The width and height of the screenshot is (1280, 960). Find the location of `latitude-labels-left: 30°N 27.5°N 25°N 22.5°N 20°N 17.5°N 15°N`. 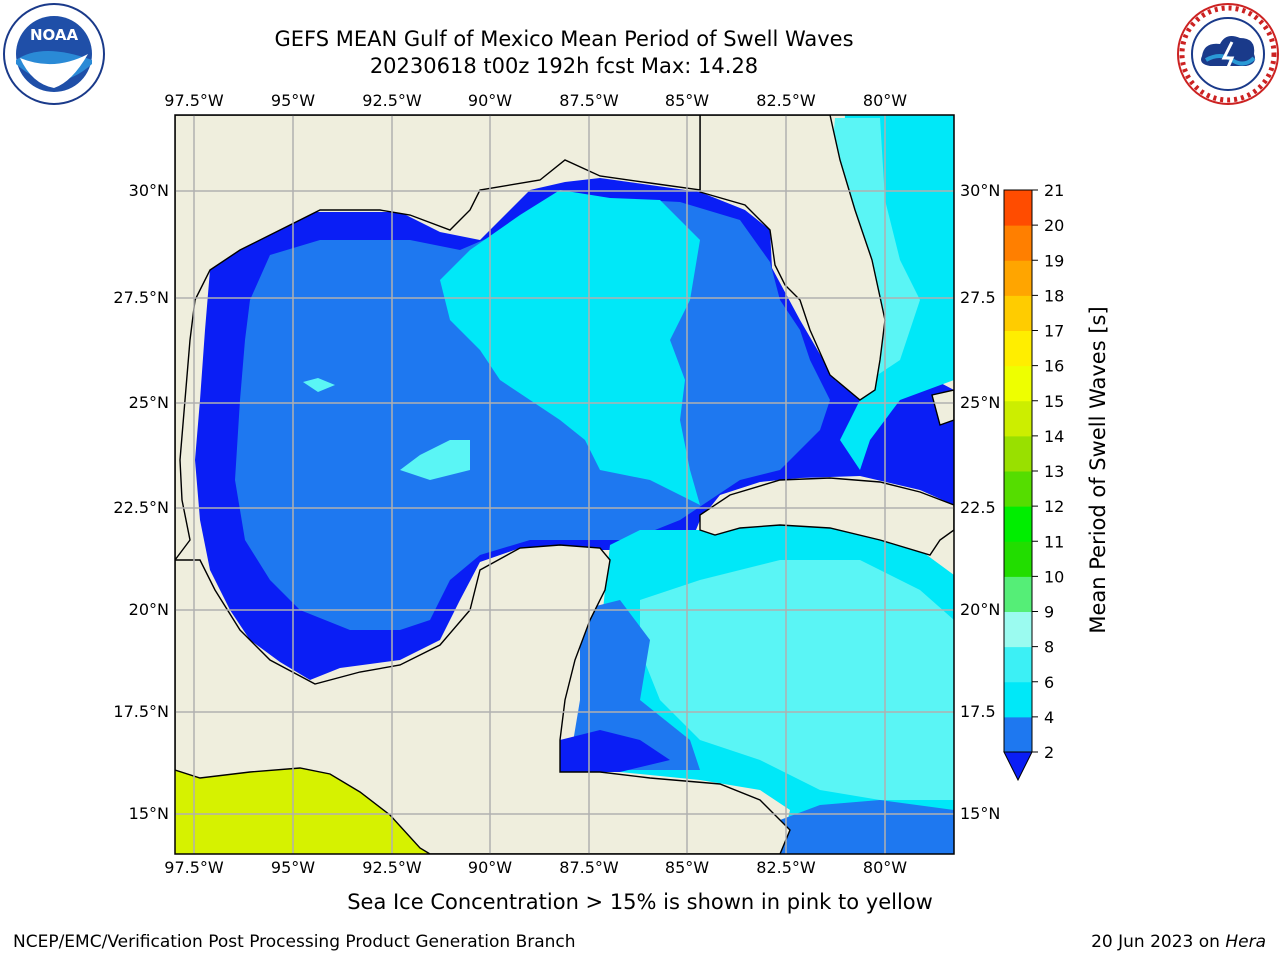

latitude-labels-left: 30°N 27.5°N 25°N 22.5°N 20°N 17.5°N 15°N is located at coordinates (141, 502).